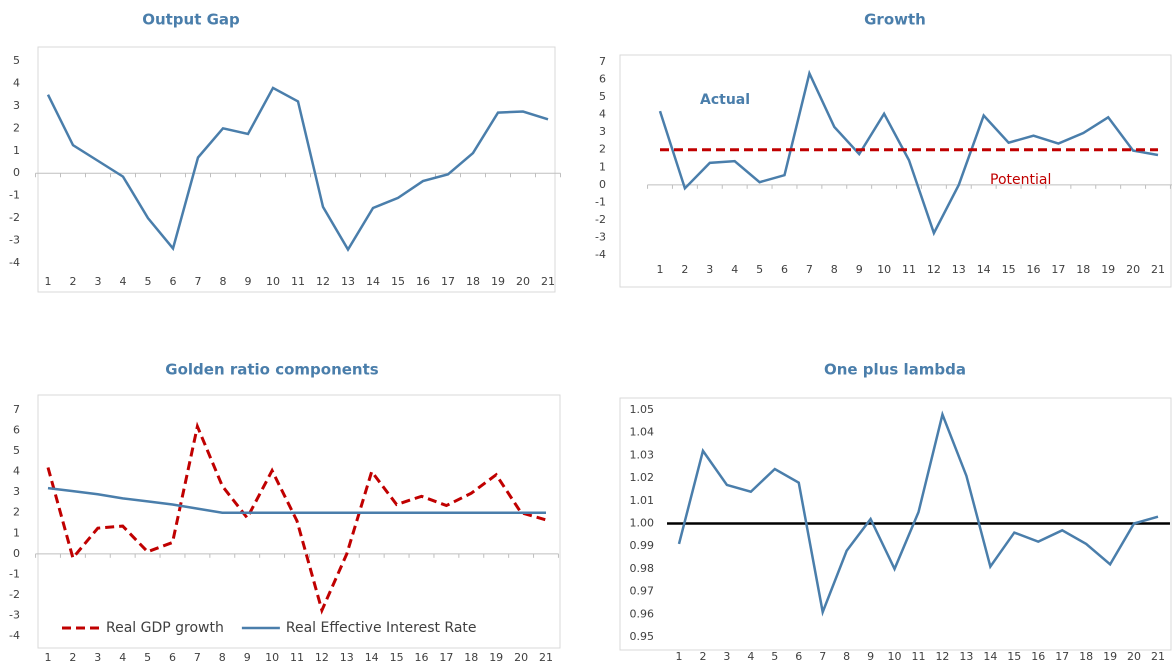  I want to click on y-tick-label: 1.00, so click(642, 523).